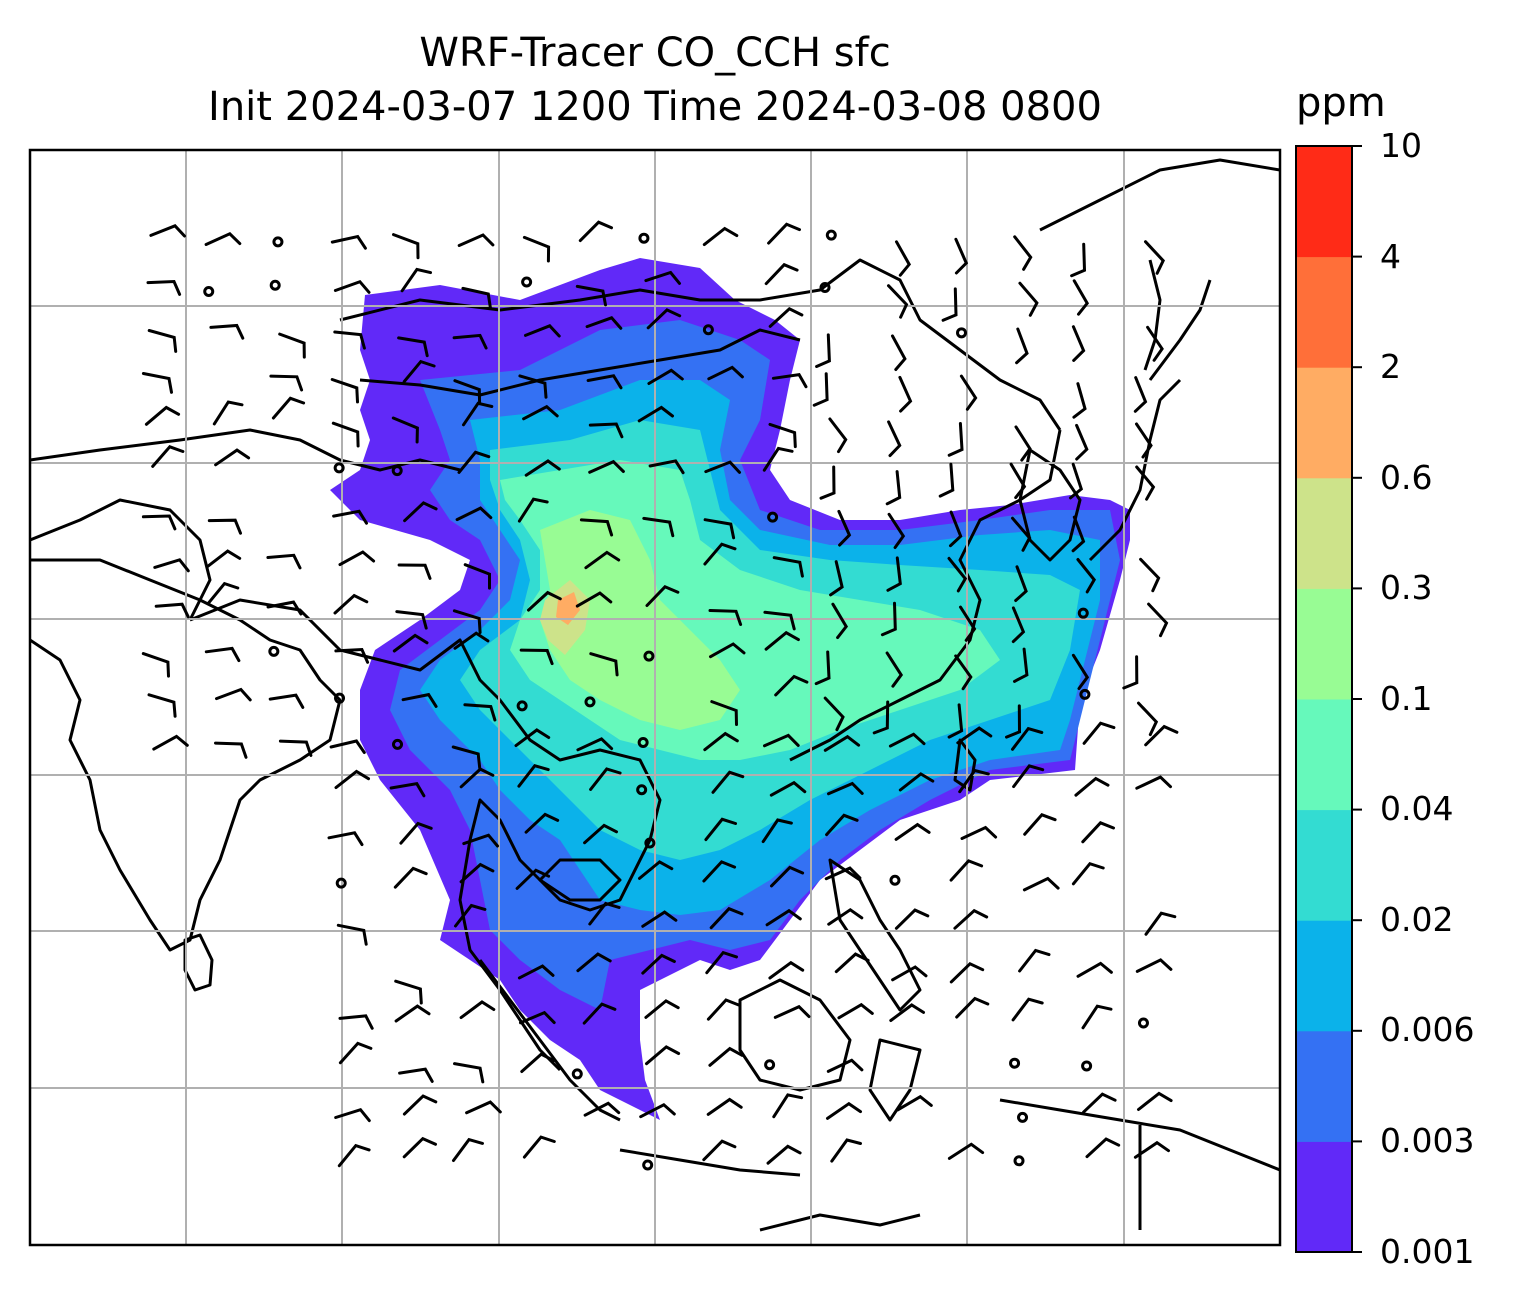  I want to click on japan-honshu, so click(1135, 470).